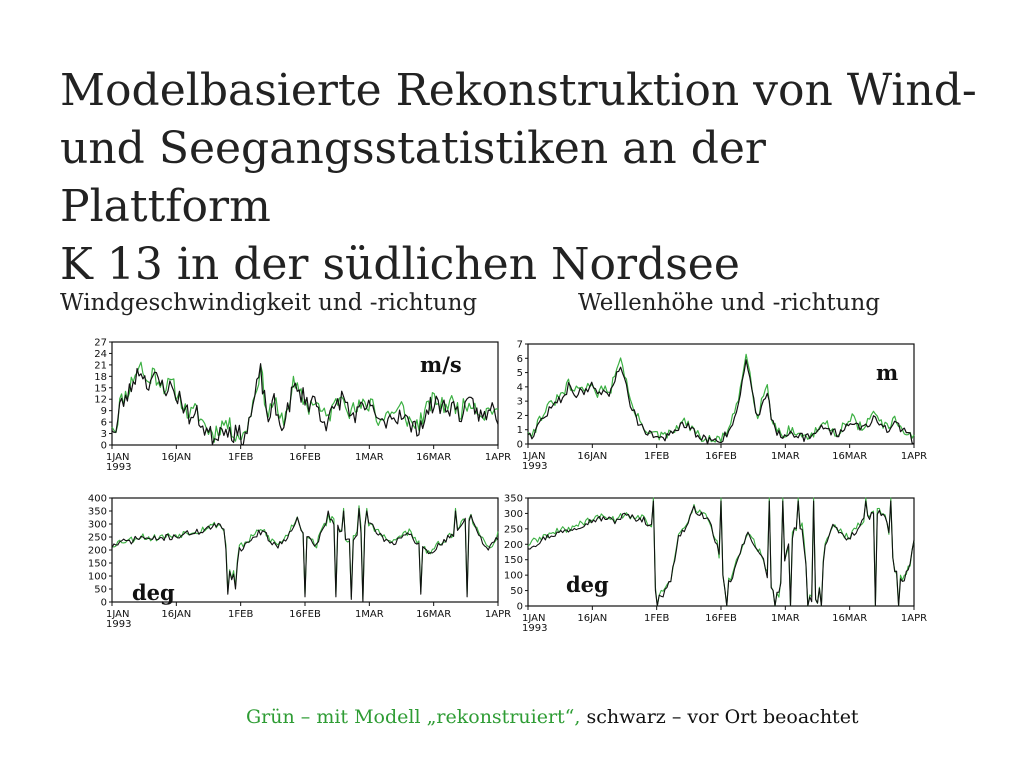 This screenshot has width=1024, height=768. What do you see at coordinates (520, 345) in the screenshot?
I see `y-tick-label: 7` at bounding box center [520, 345].